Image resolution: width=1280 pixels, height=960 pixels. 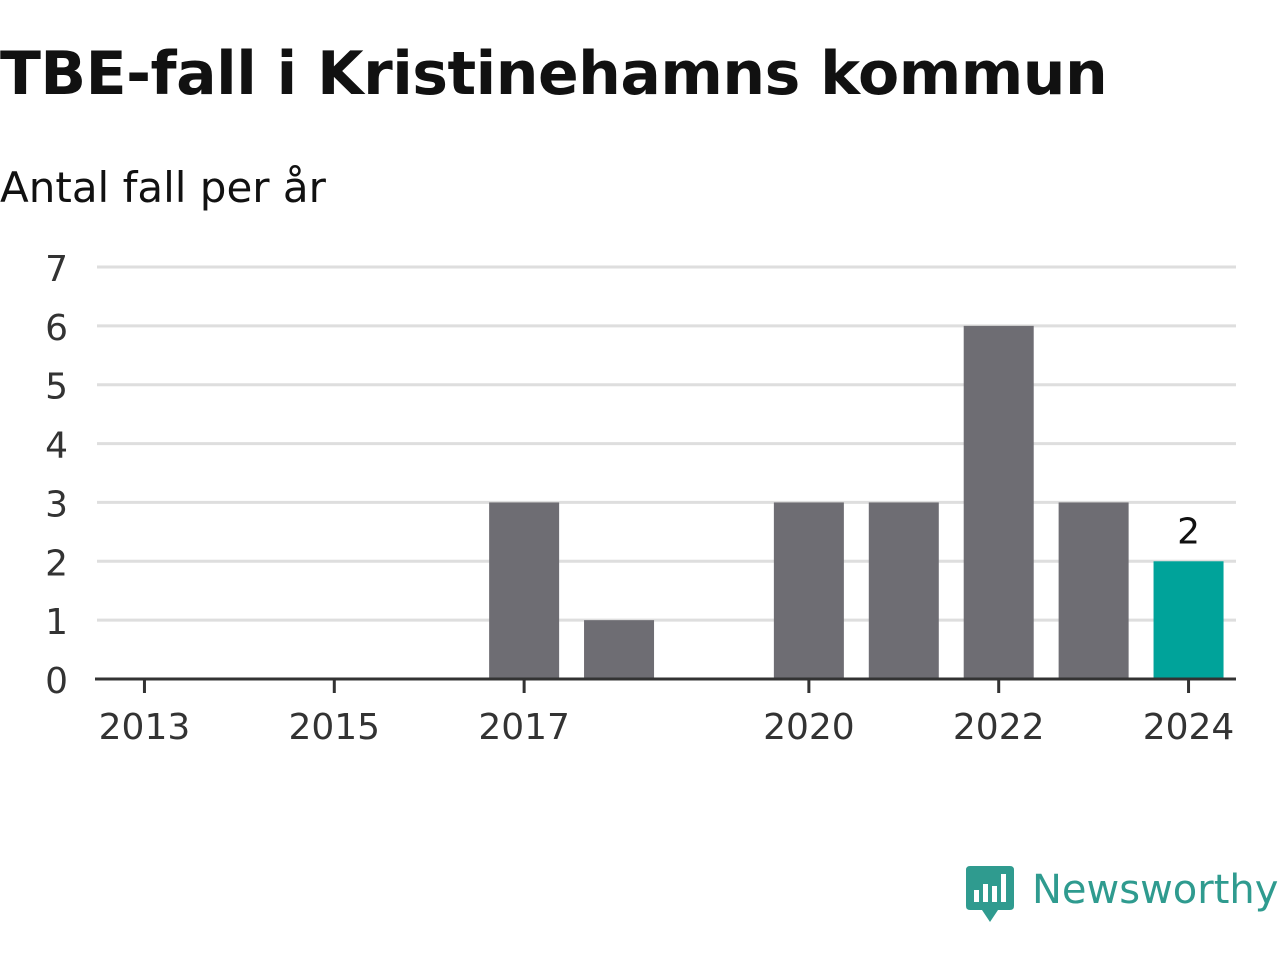 I want to click on y-tick-labels: 0 1 2 3 4 5 6 7, so click(x=56, y=475).